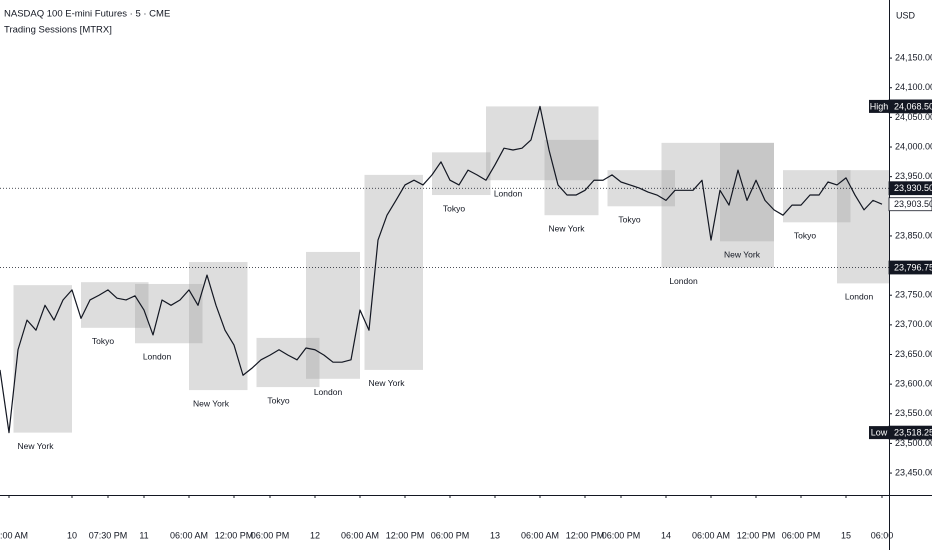 The width and height of the screenshot is (932, 550). Describe the element at coordinates (913, 146) in the screenshot. I see `y-tick-label: 24,000.00` at that location.